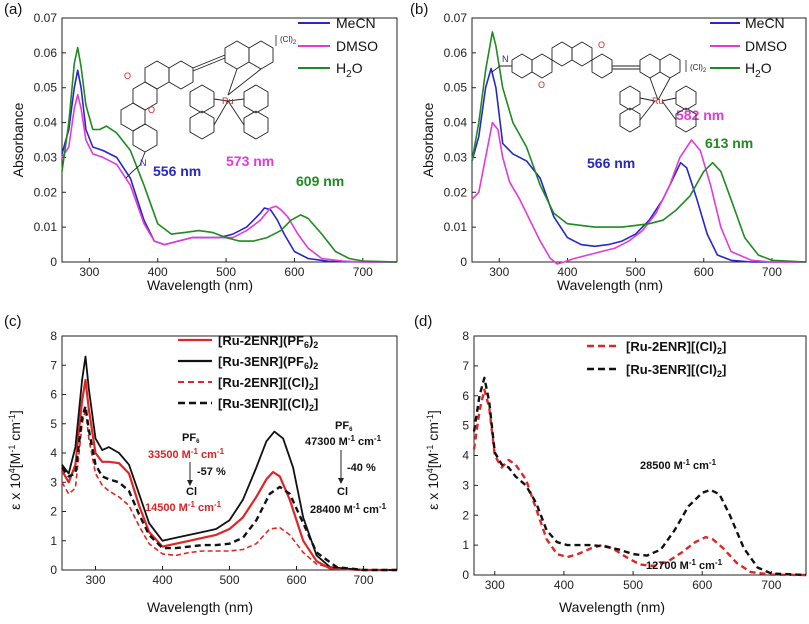  What do you see at coordinates (681, 515) in the screenshot?
I see `panel-d-annotations: 28500 M-1 cm-1 12700 M-1 cm-1` at bounding box center [681, 515].